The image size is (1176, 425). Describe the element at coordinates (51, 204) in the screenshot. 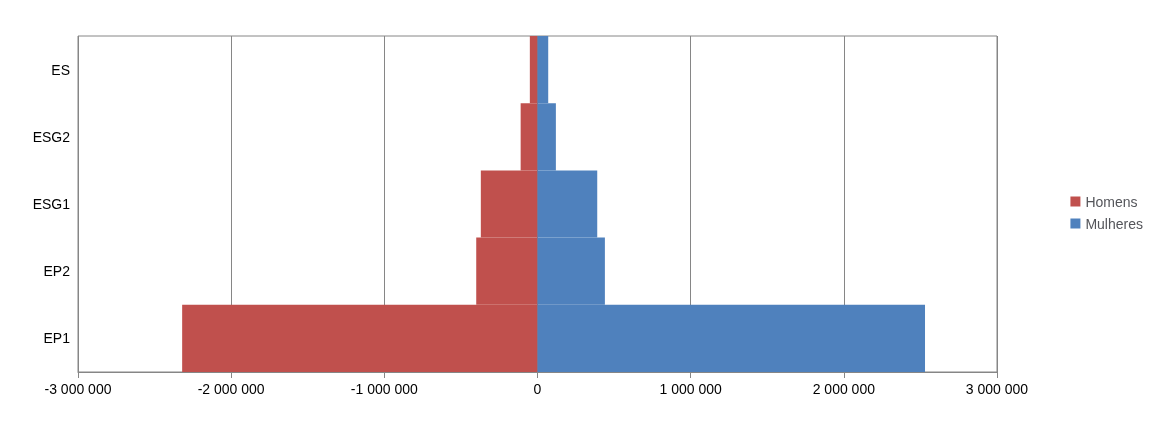

I see `y-tick-label: ESG1` at that location.